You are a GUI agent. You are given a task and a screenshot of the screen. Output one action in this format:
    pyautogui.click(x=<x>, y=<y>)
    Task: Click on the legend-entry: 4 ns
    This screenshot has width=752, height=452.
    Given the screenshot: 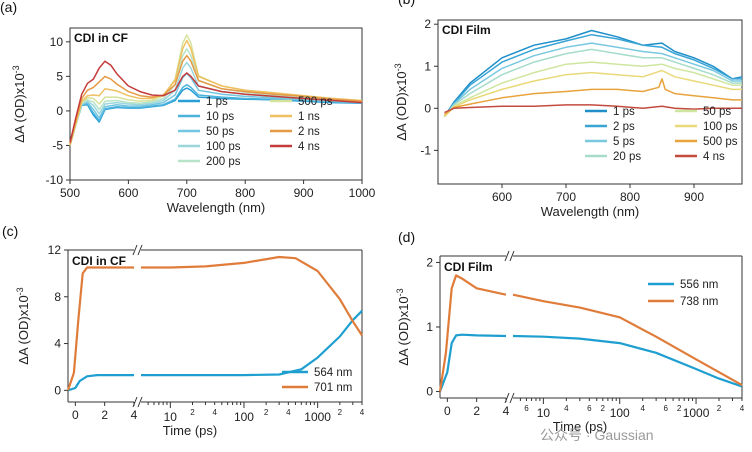 What is the action you would take?
    pyautogui.click(x=714, y=157)
    